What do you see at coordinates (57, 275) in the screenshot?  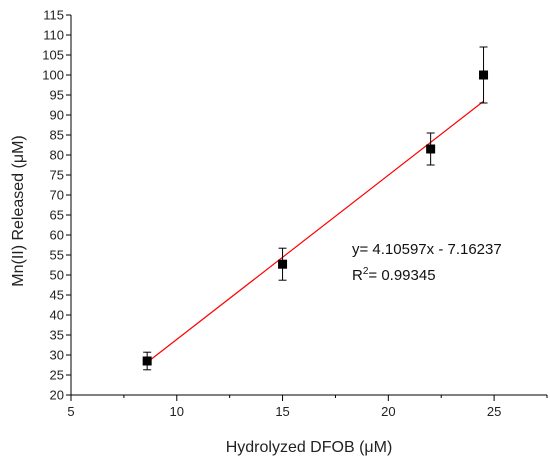 I see `y-tick-label: 50` at bounding box center [57, 275].